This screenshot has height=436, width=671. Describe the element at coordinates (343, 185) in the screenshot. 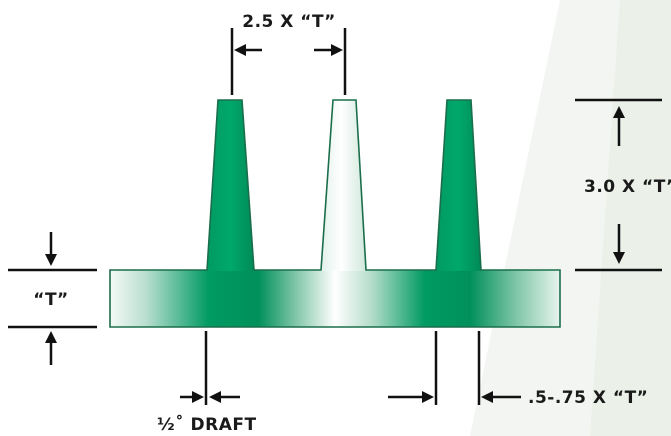

I see `rib-center` at that location.